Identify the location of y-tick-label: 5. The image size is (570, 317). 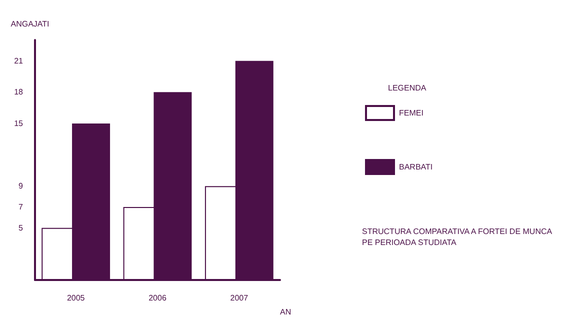
(21, 227).